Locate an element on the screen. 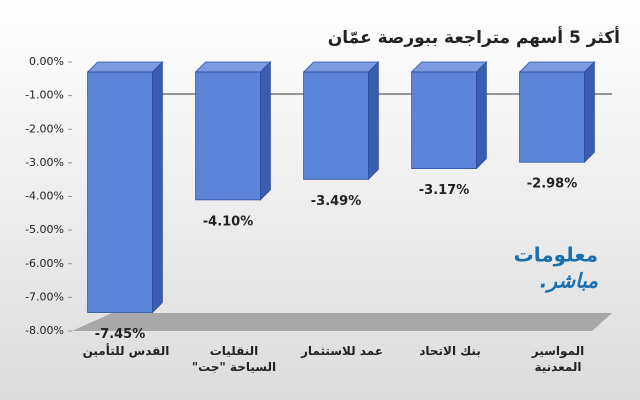  value-label: -7.45% is located at coordinates (120, 334).